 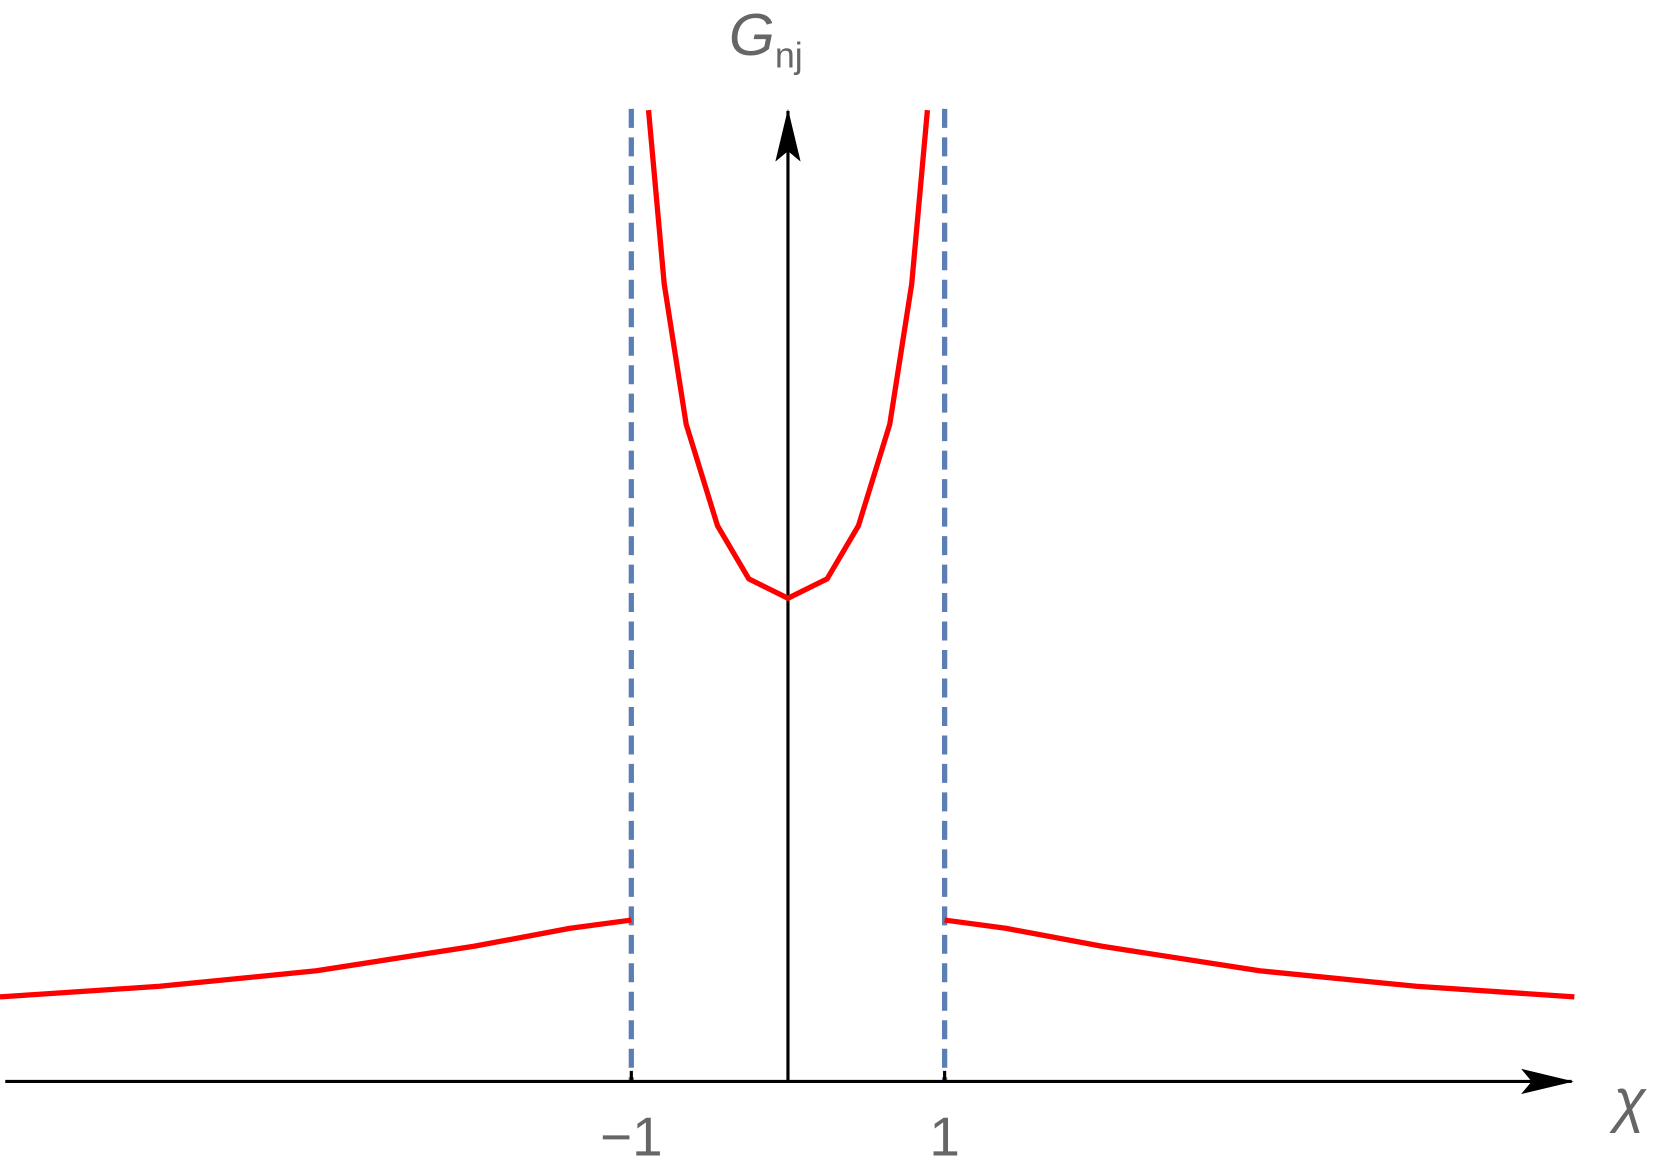 What do you see at coordinates (631, 1135) in the screenshot?
I see `x-tick-label: −1` at bounding box center [631, 1135].